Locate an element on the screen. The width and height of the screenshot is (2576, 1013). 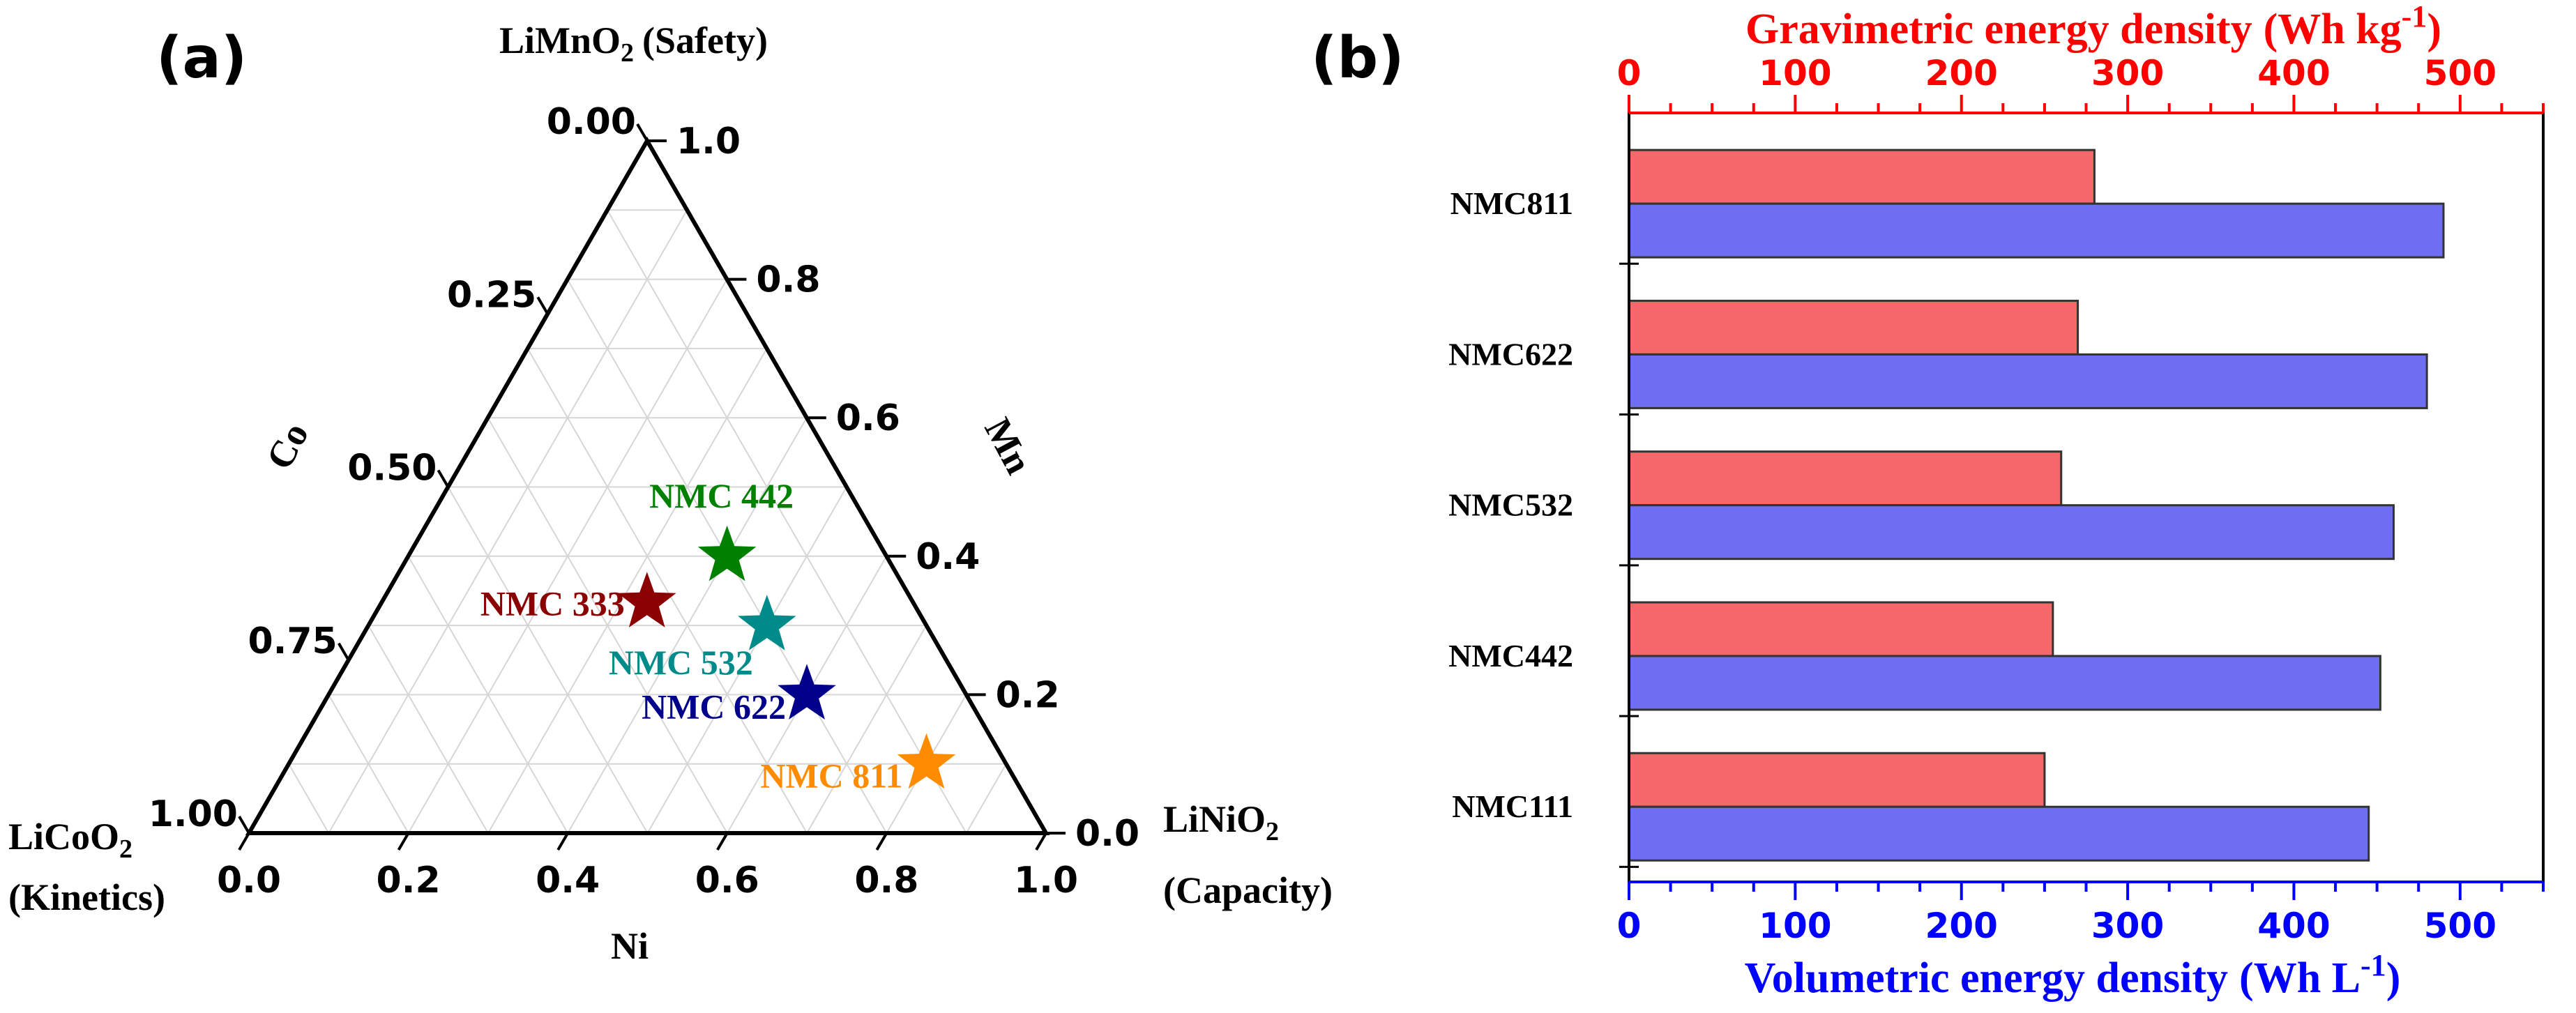
bottom-axis-title: Volumetric energy density (Wh L-1) is located at coordinates (2073, 975).